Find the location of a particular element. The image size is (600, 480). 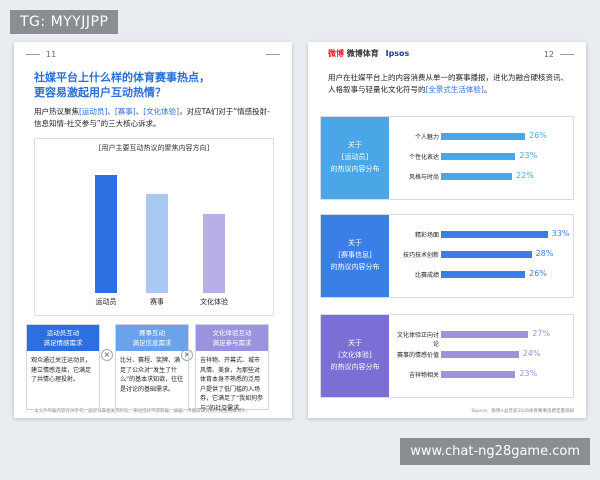

row-label: 风格与时尚 is located at coordinates (423, 177).